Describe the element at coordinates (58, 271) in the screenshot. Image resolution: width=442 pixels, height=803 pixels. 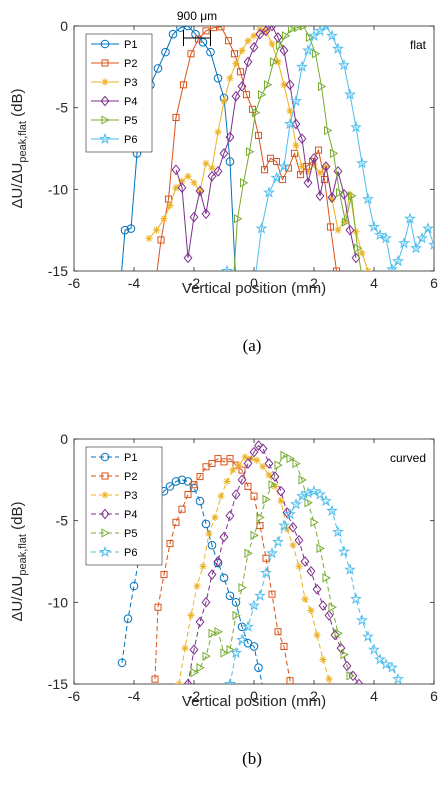
I see `y-tick-label: -15` at that location.